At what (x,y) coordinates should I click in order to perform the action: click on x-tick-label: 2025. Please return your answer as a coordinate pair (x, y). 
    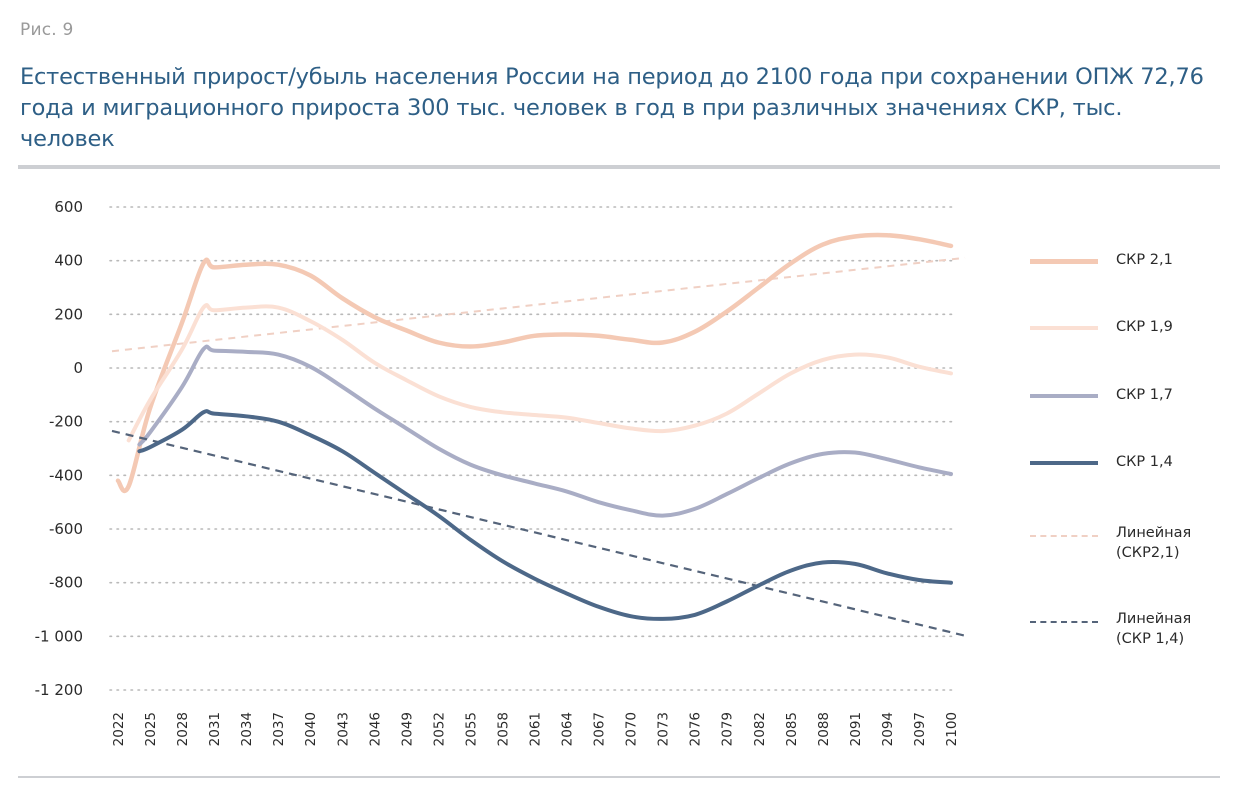
    Looking at the image, I should click on (151, 729).